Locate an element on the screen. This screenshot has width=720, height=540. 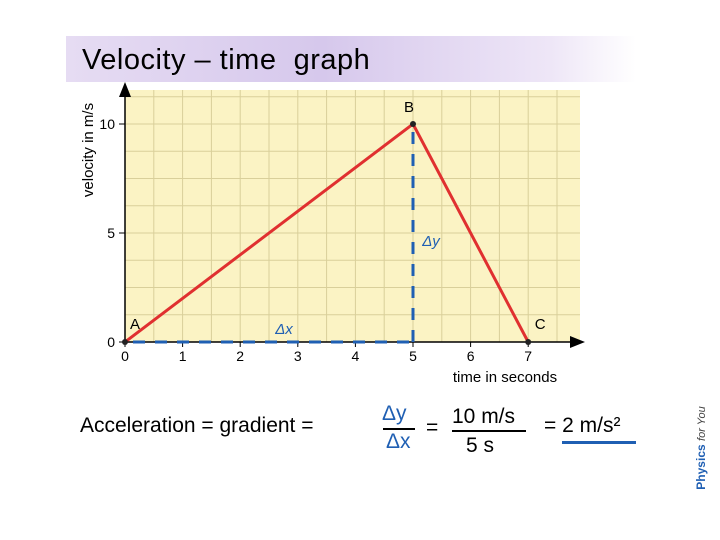
y-axis-arrow is located at coordinates (125, 89).